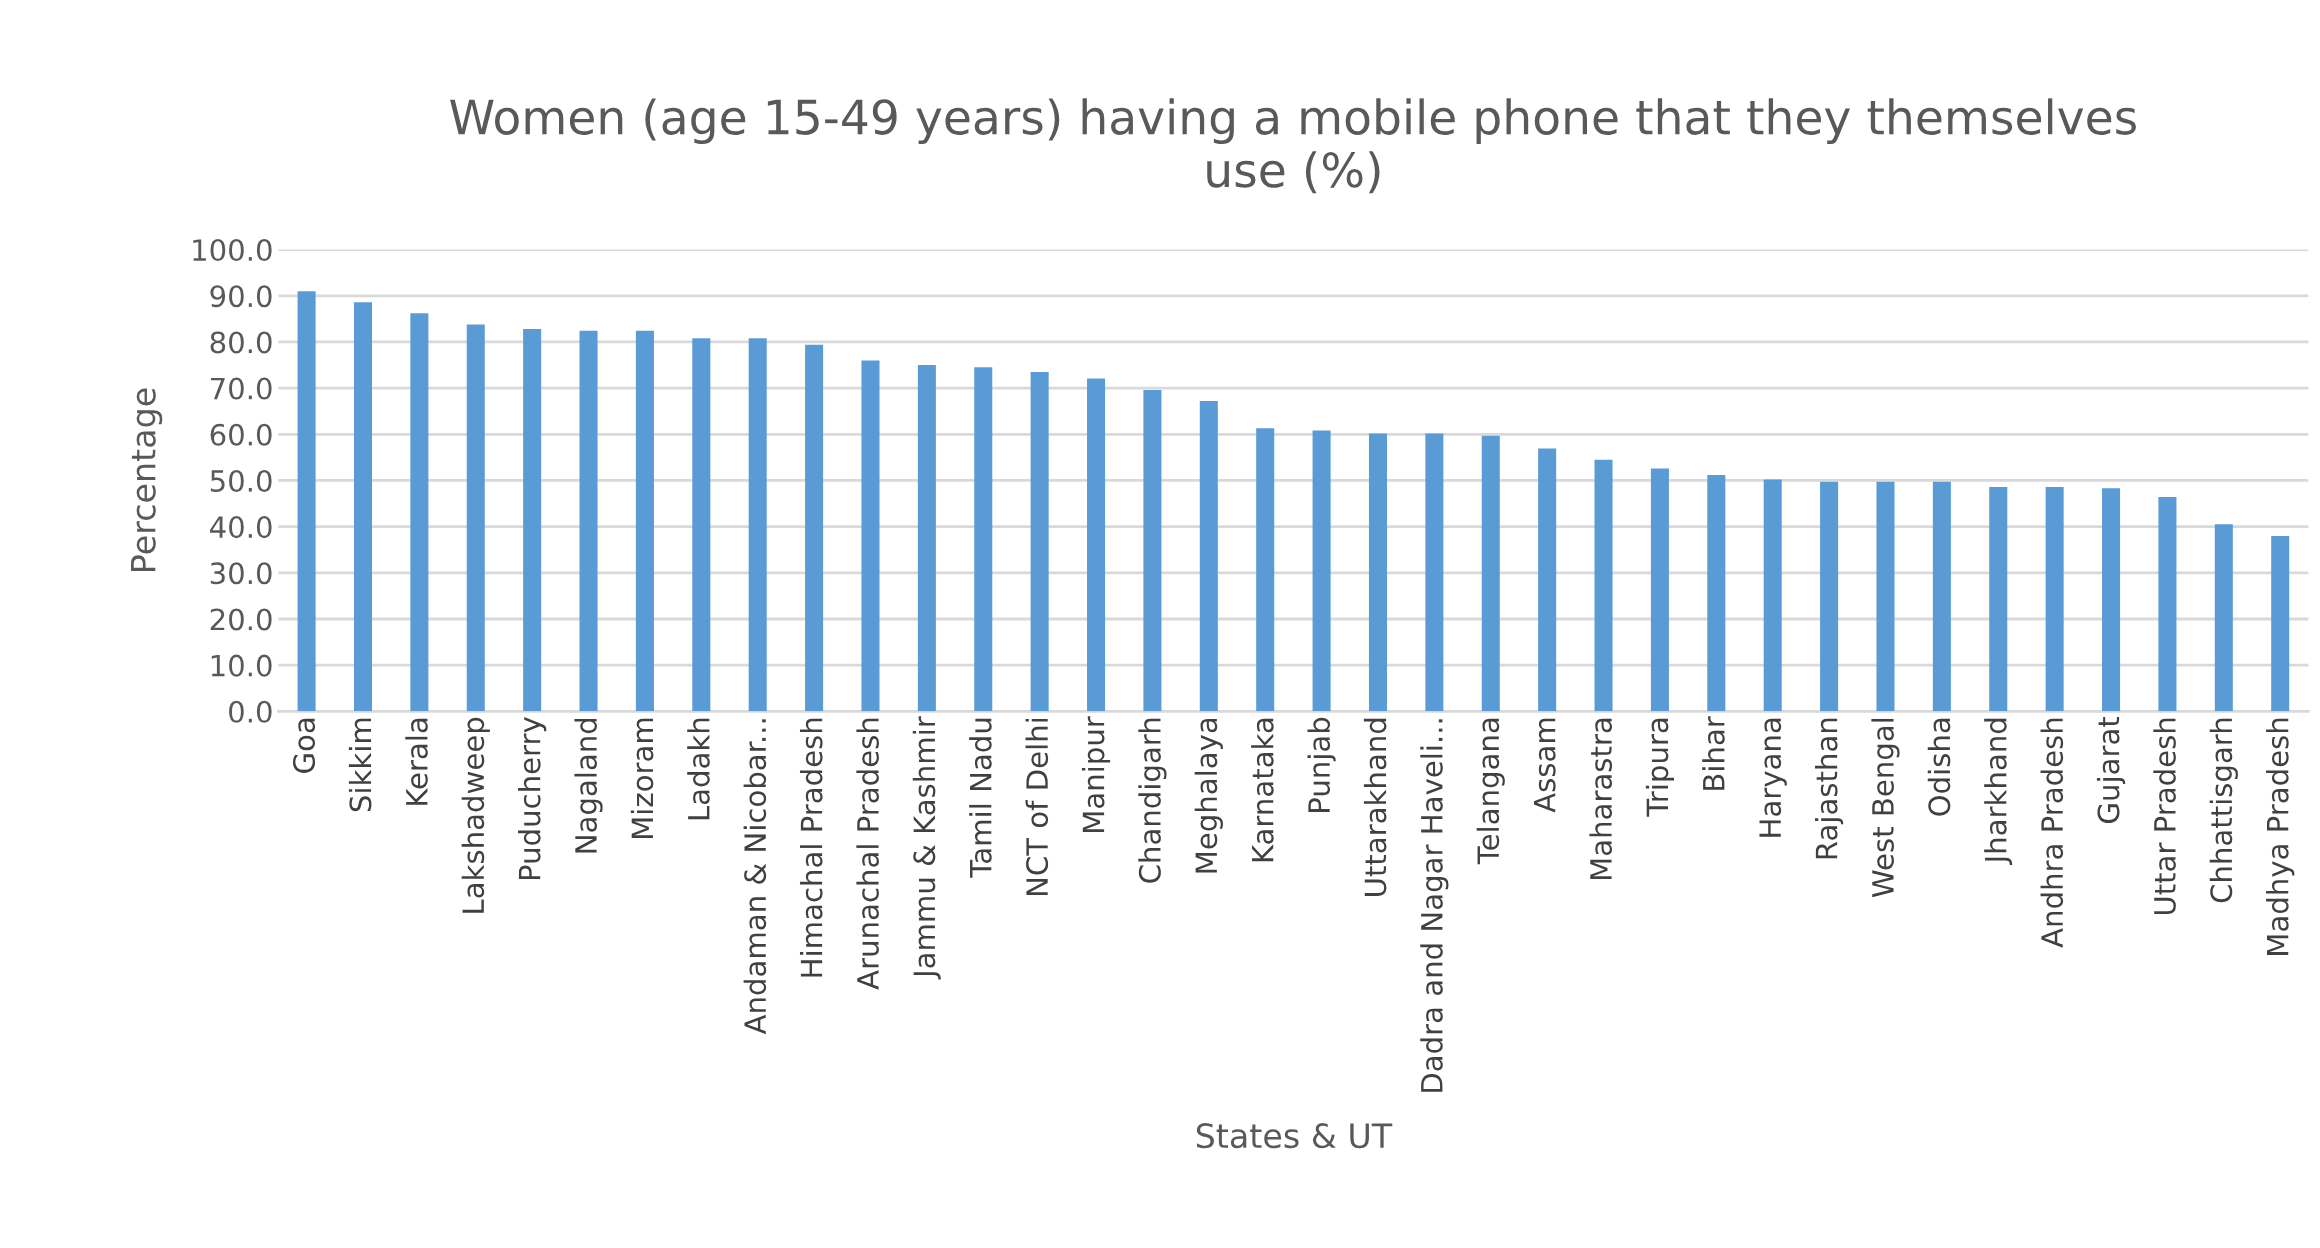 The height and width of the screenshot is (1248, 2320). I want to click on x-tick-label: Himachal Pradesh, so click(811, 847).